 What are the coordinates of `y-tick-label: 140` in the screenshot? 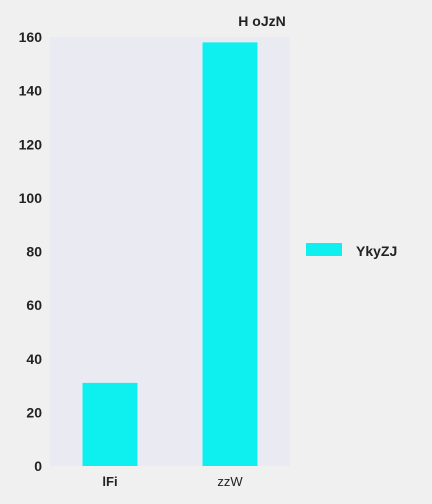 It's located at (31, 91).